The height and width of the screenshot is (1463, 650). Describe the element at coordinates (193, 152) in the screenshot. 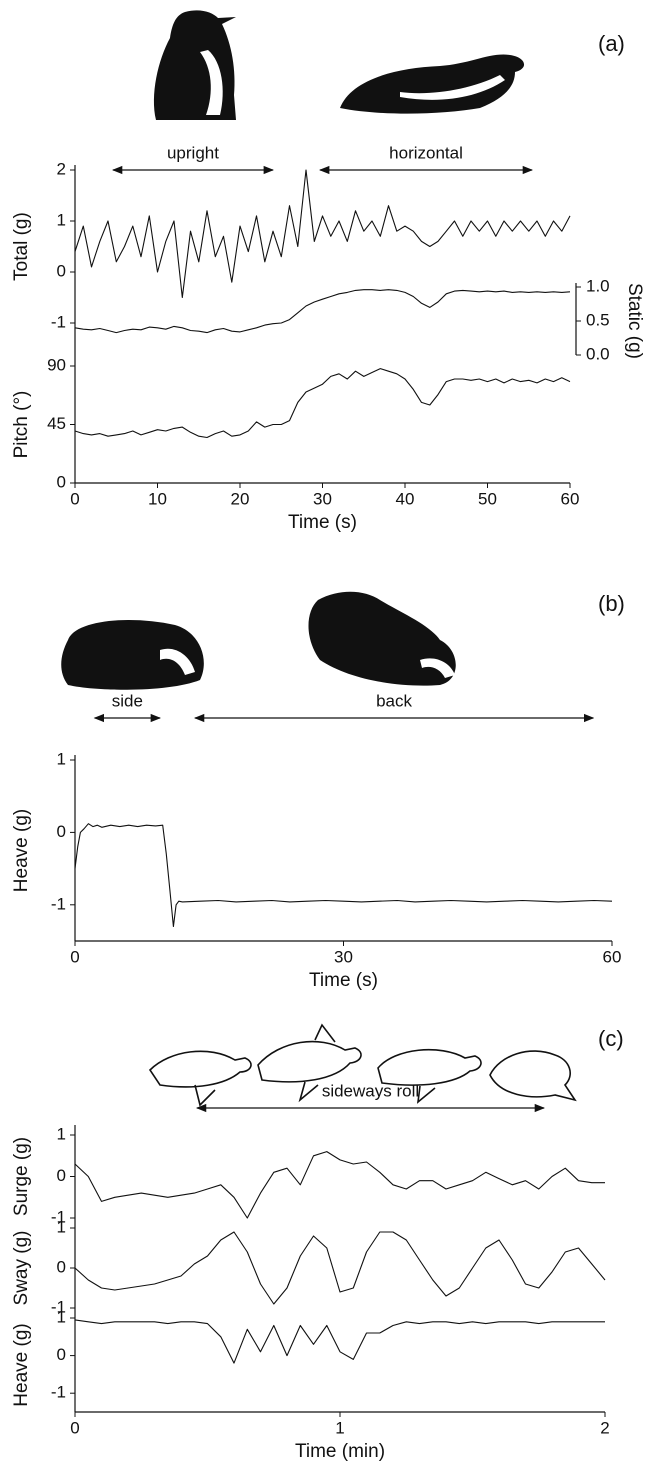

I see `annotation-text: upright` at that location.